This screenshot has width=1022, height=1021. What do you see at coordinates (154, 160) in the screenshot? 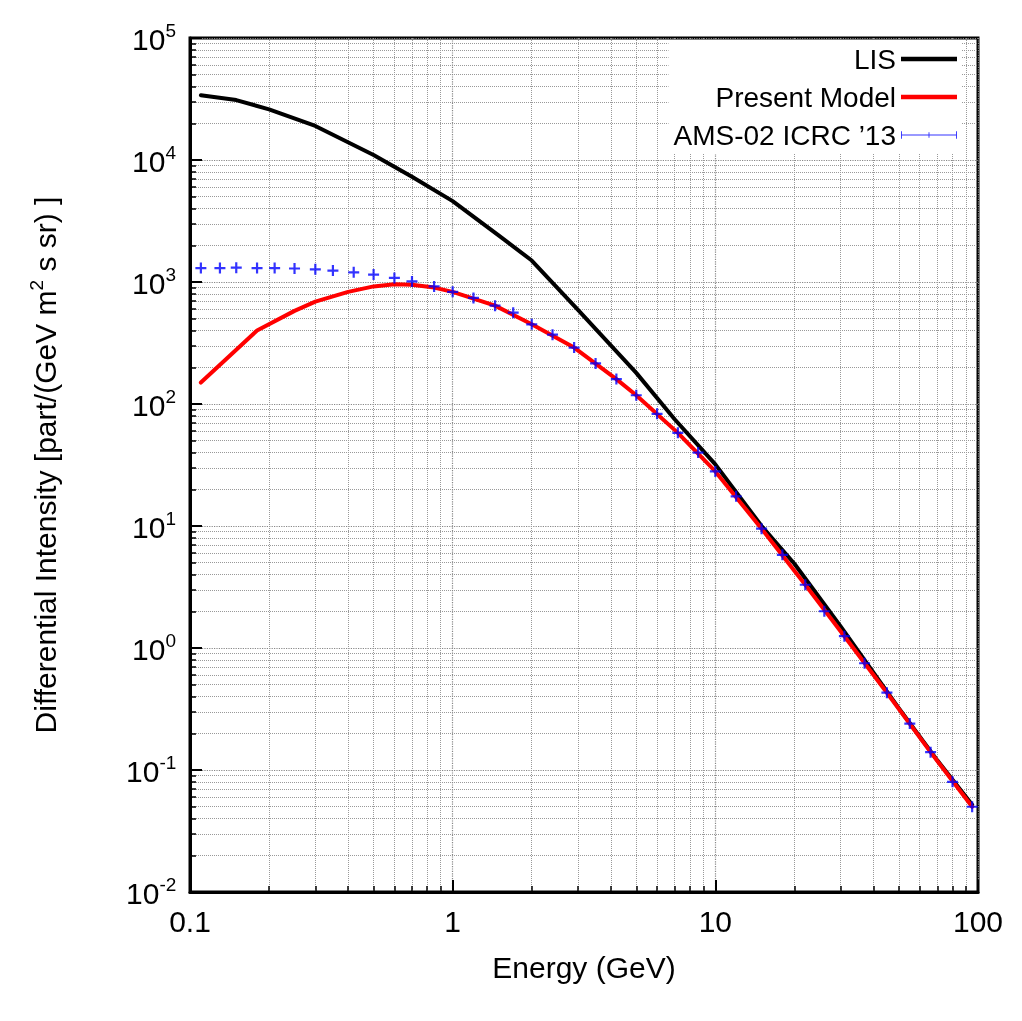
I see `y-tick-label: 10$^{4}$` at bounding box center [154, 160].